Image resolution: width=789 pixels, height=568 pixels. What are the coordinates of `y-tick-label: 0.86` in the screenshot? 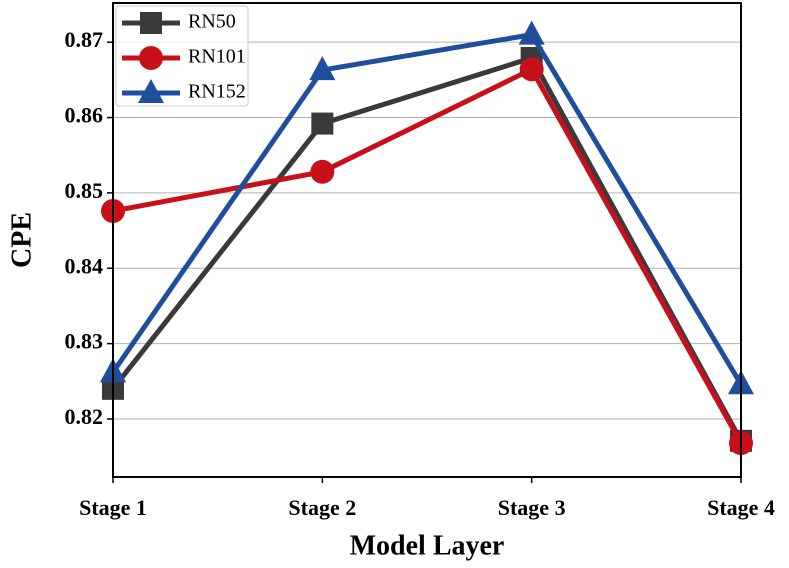 It's located at (84, 115).